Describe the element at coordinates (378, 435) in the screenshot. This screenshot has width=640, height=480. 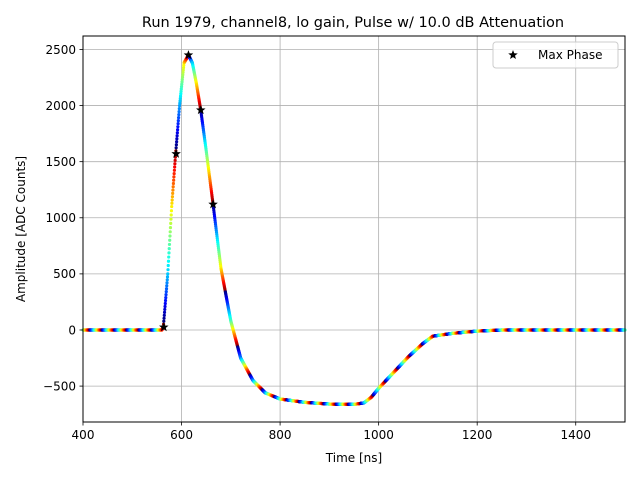
I see `x-tick-label: 1000` at that location.